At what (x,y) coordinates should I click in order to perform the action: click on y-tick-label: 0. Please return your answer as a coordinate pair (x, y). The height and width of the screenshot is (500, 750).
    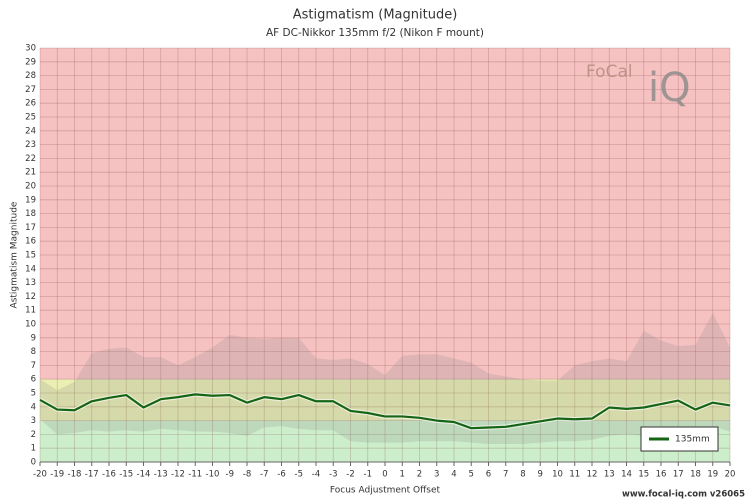
    Looking at the image, I should click on (33, 463).